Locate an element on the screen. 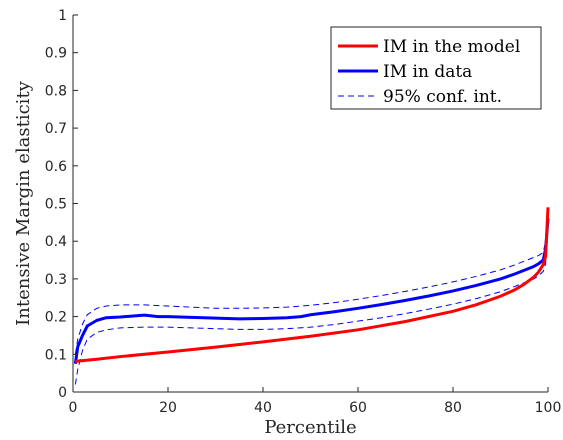 The image size is (563, 440). x-tick-label: 60 is located at coordinates (358, 408).